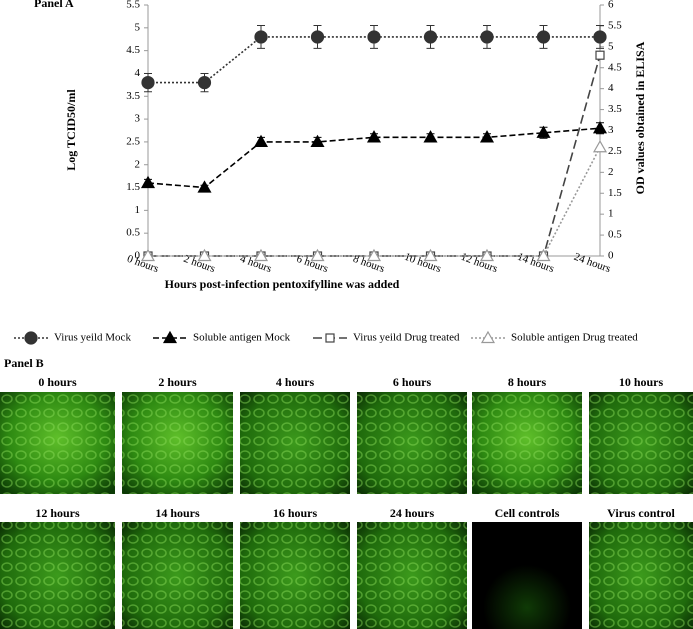 This screenshot has height=629, width=693. I want to click on x-tick-label: 14 hours, so click(536, 263).